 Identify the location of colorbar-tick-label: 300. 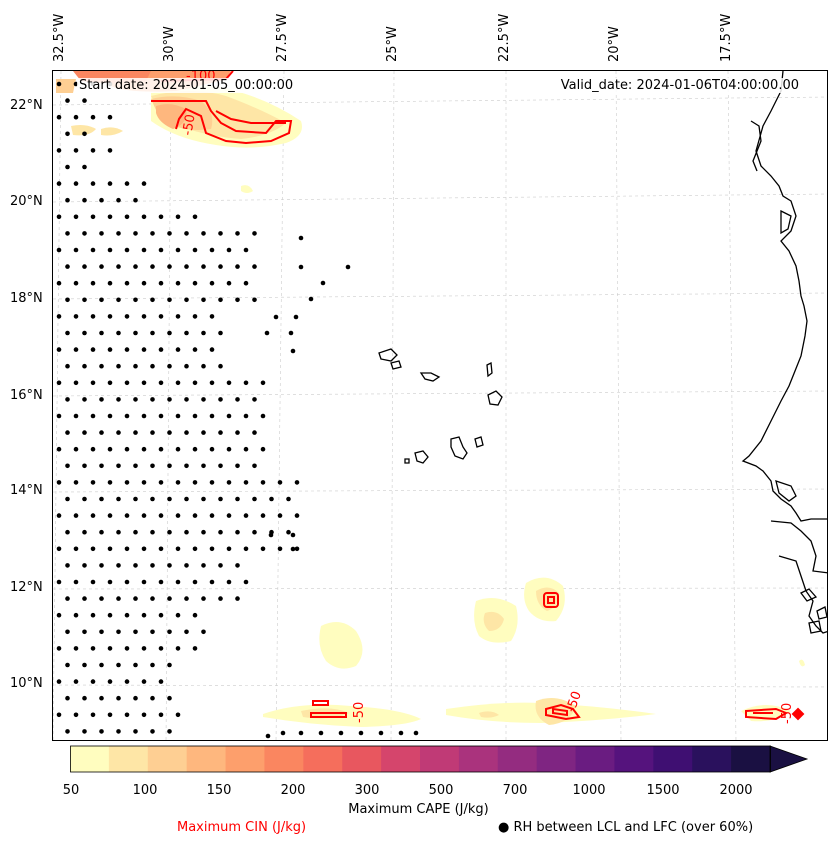
(367, 790).